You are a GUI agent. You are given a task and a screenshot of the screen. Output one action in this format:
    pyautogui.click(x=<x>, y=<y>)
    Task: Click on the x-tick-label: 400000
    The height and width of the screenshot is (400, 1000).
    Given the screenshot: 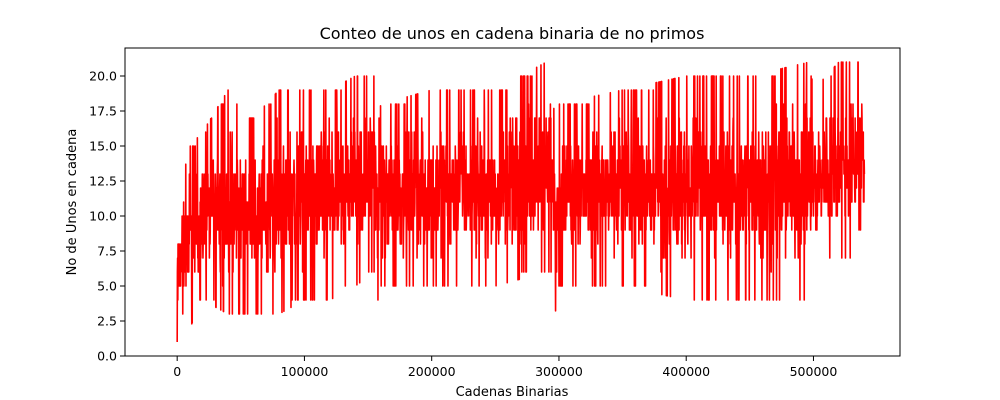 What is the action you would take?
    pyautogui.click(x=686, y=371)
    